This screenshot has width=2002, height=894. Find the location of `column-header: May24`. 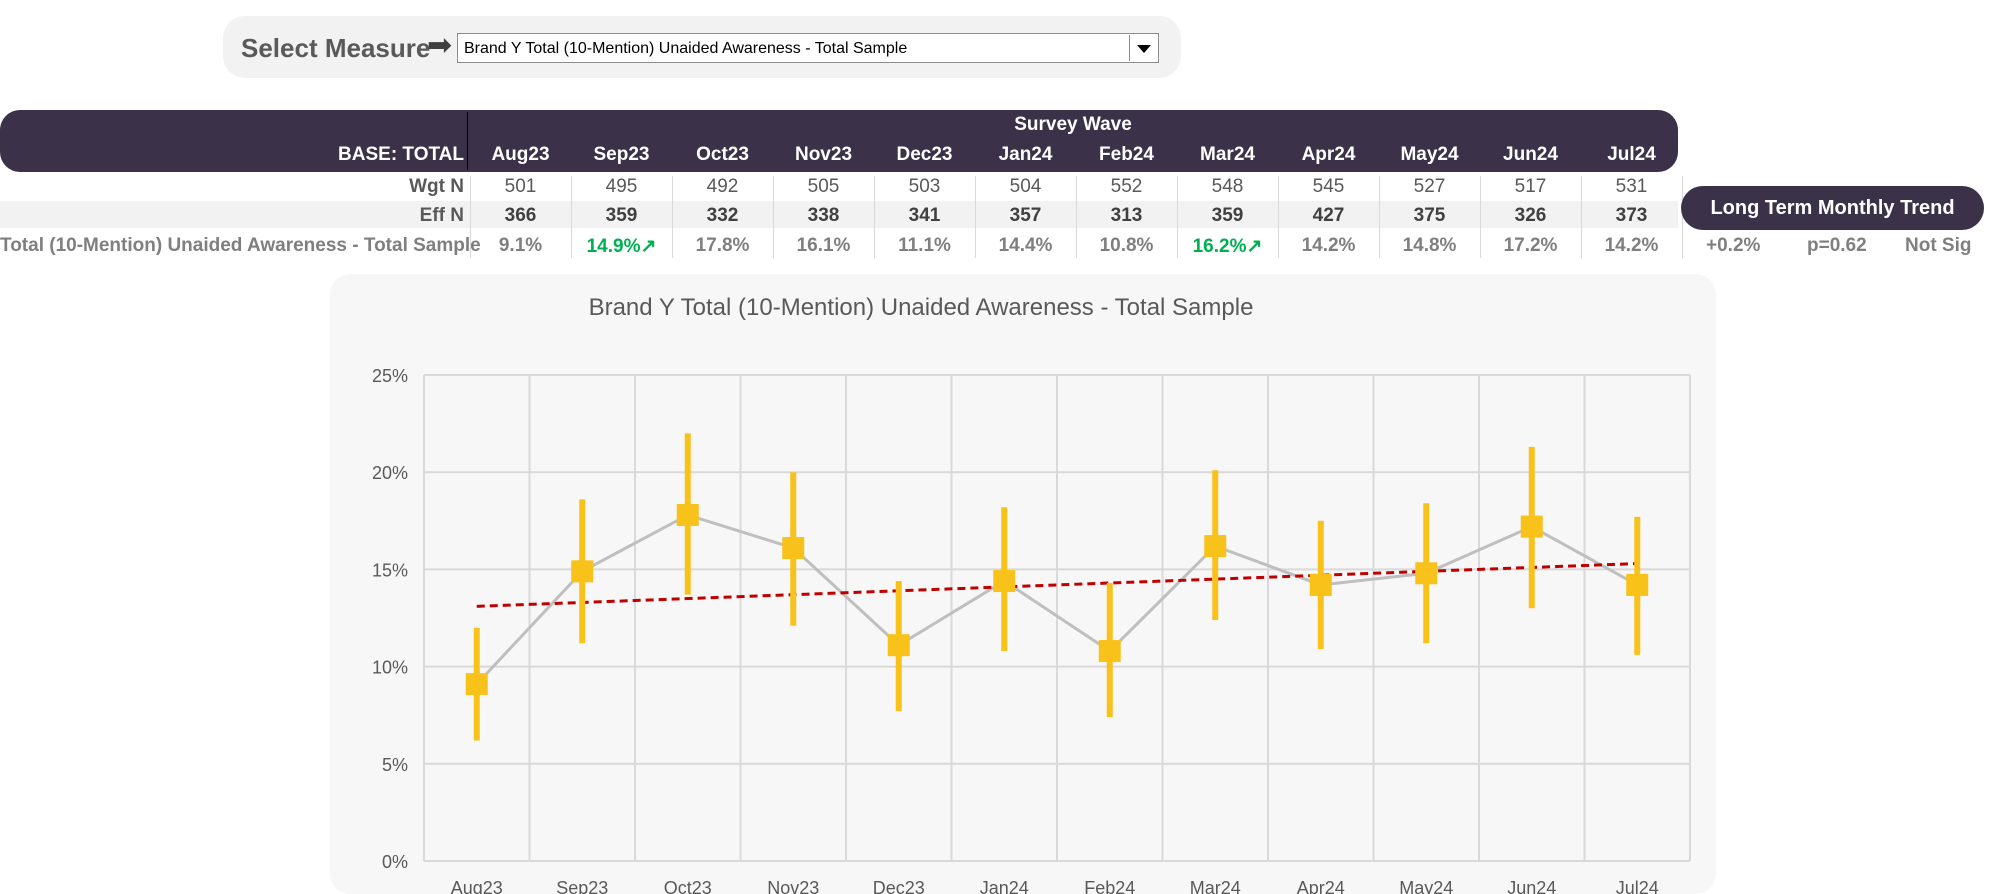

column-header: May24 is located at coordinates (1429, 154).